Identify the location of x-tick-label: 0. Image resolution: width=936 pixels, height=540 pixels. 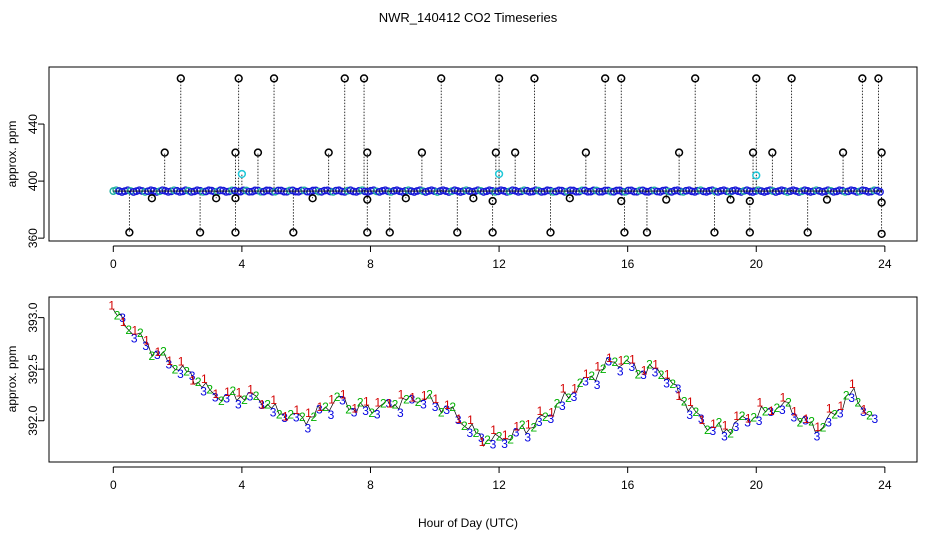
(113, 485).